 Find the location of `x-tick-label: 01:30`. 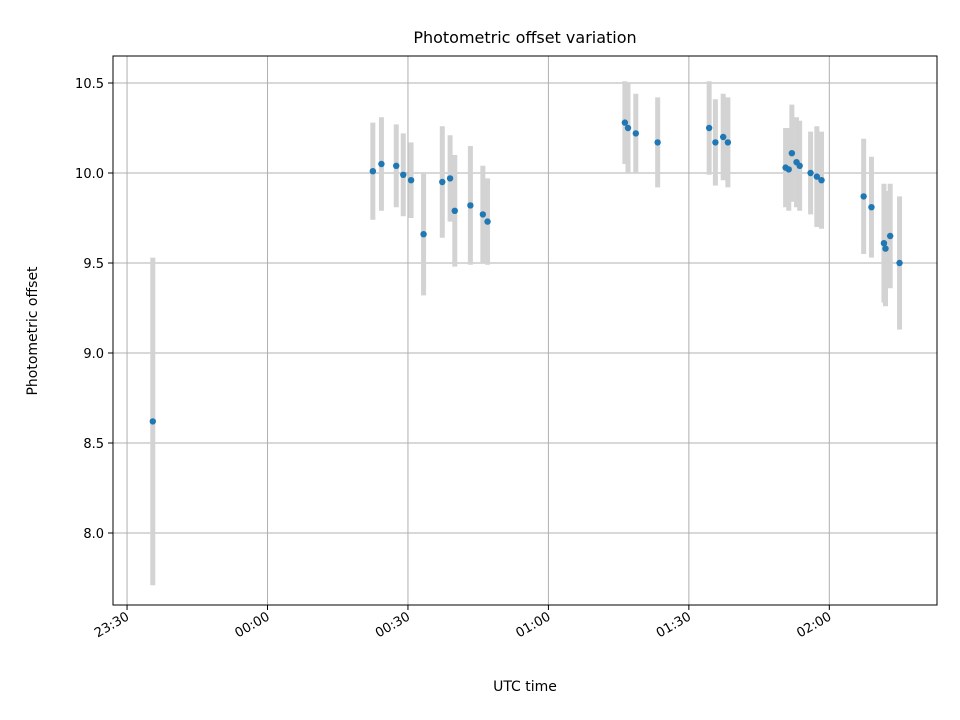

x-tick-label: 01:30 is located at coordinates (674, 625).